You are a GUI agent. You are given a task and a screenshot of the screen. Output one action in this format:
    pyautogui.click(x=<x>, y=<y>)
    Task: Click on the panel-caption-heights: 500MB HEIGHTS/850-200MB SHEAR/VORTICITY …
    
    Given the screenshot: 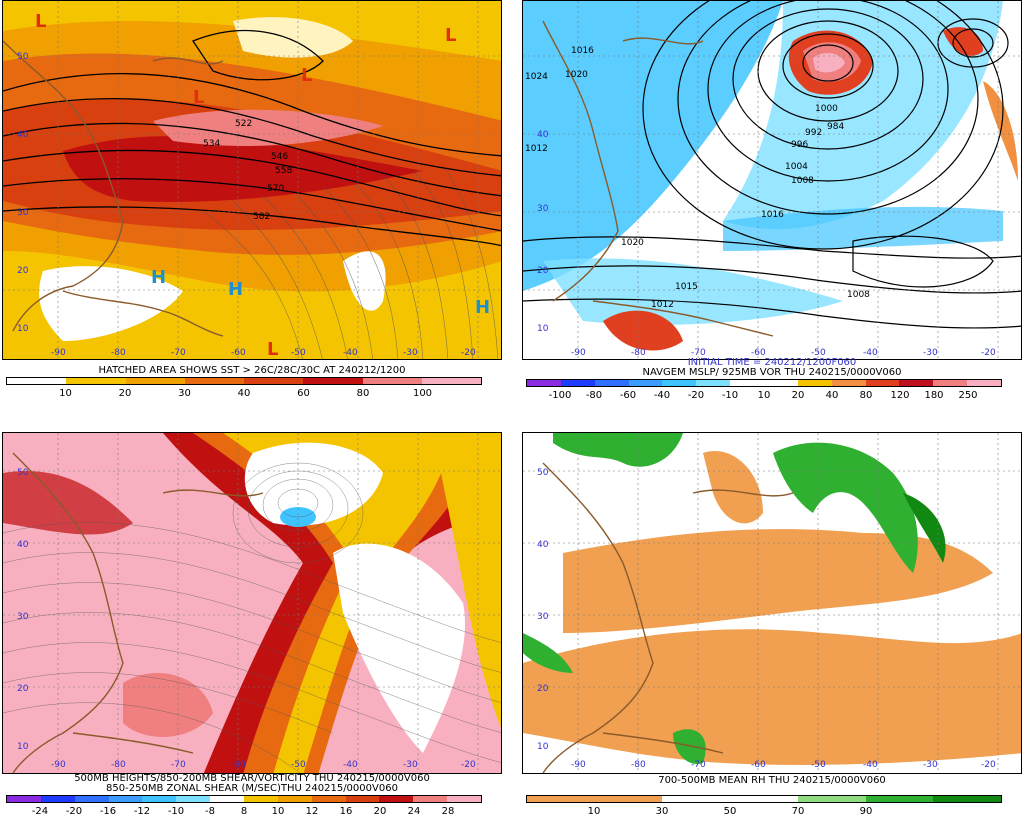 What is the action you would take?
    pyautogui.click(x=252, y=778)
    